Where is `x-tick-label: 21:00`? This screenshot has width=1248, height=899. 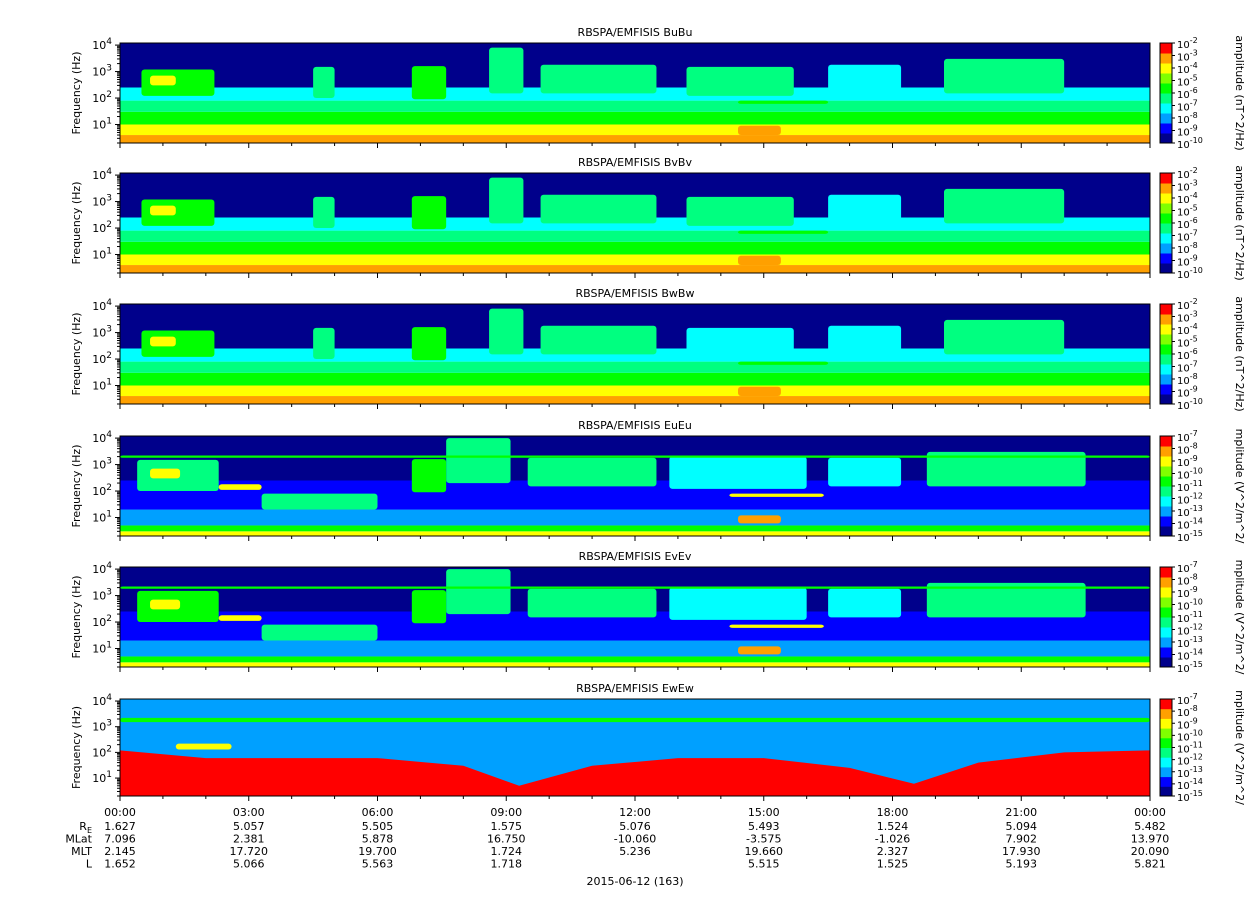
x-tick-label: 21:00 is located at coordinates (1021, 812).